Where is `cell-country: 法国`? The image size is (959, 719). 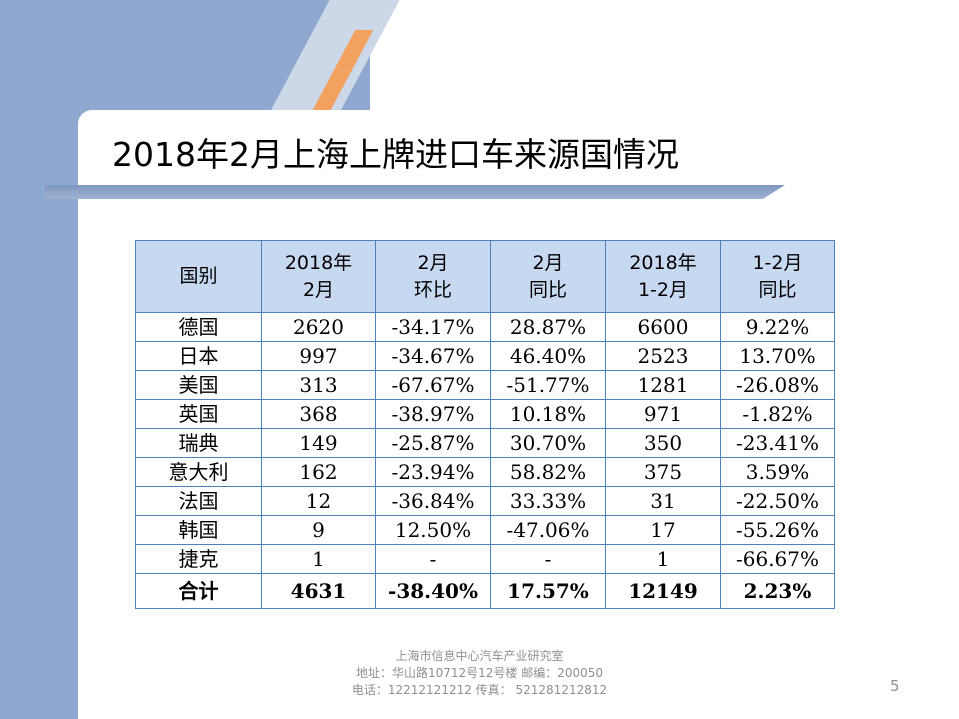
cell-country: 法国 is located at coordinates (198, 501).